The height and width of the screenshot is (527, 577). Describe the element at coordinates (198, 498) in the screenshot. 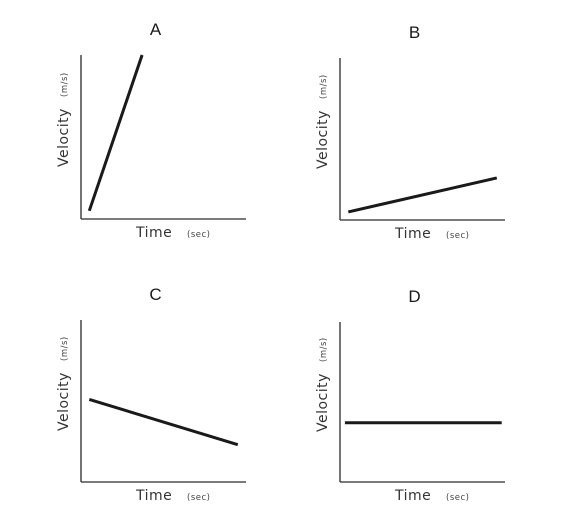

I see `panel-c-x-axis-unit: (sec)` at that location.